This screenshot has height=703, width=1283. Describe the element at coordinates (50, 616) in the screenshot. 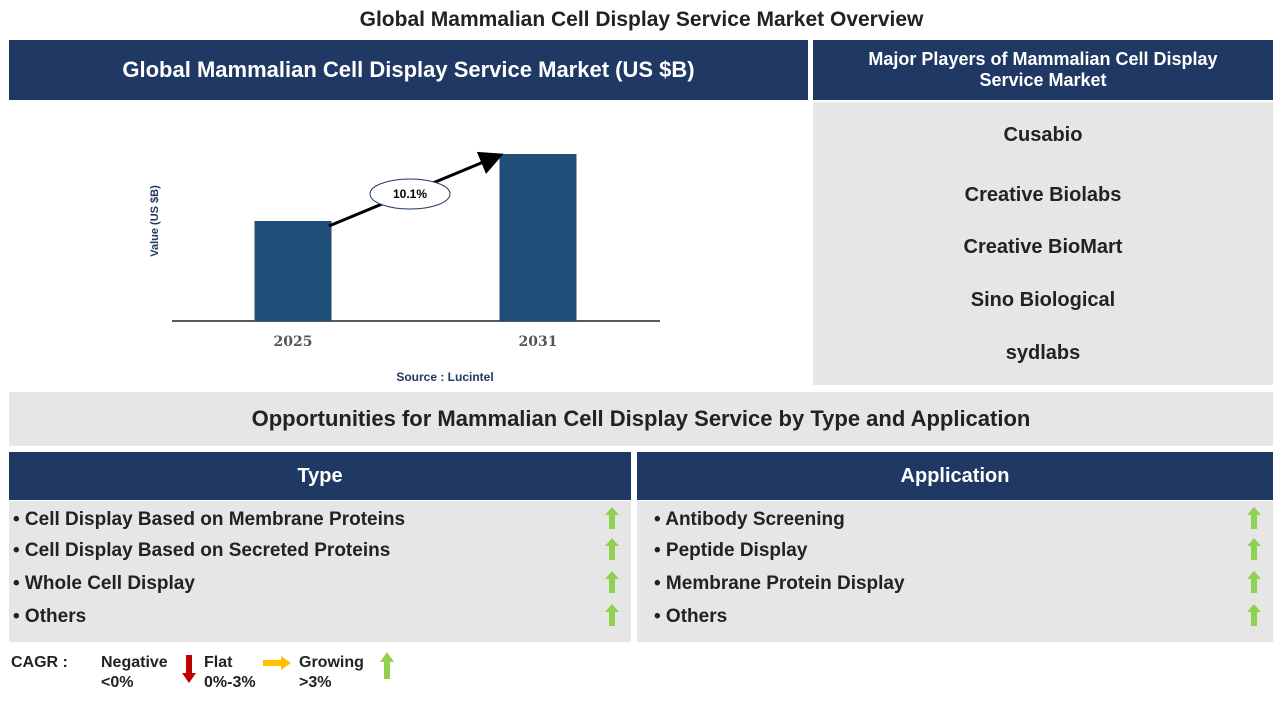

I see `type-item: • Others` at that location.